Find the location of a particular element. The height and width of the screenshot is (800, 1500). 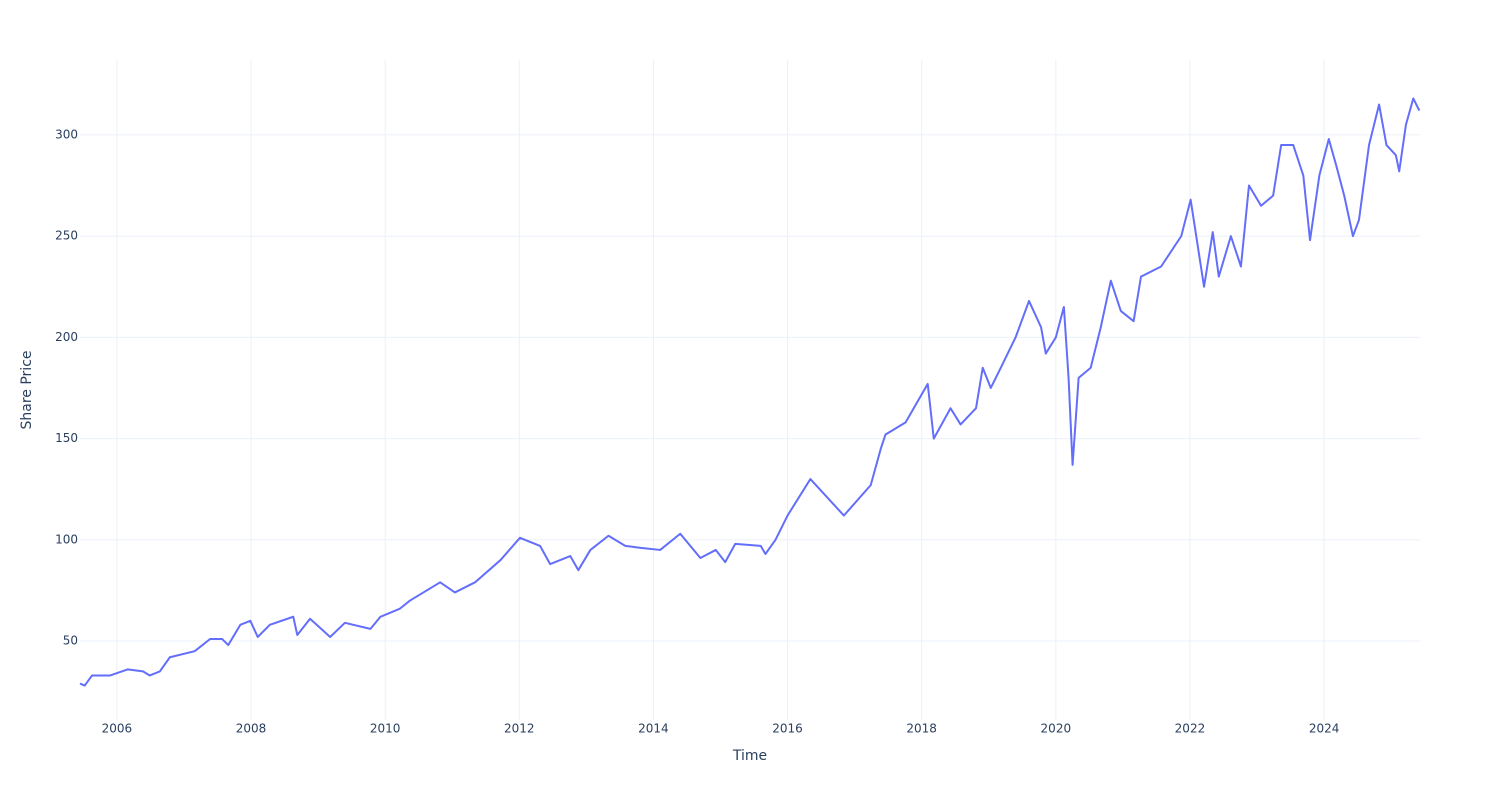

y-axis-title: Share Price is located at coordinates (27, 389).